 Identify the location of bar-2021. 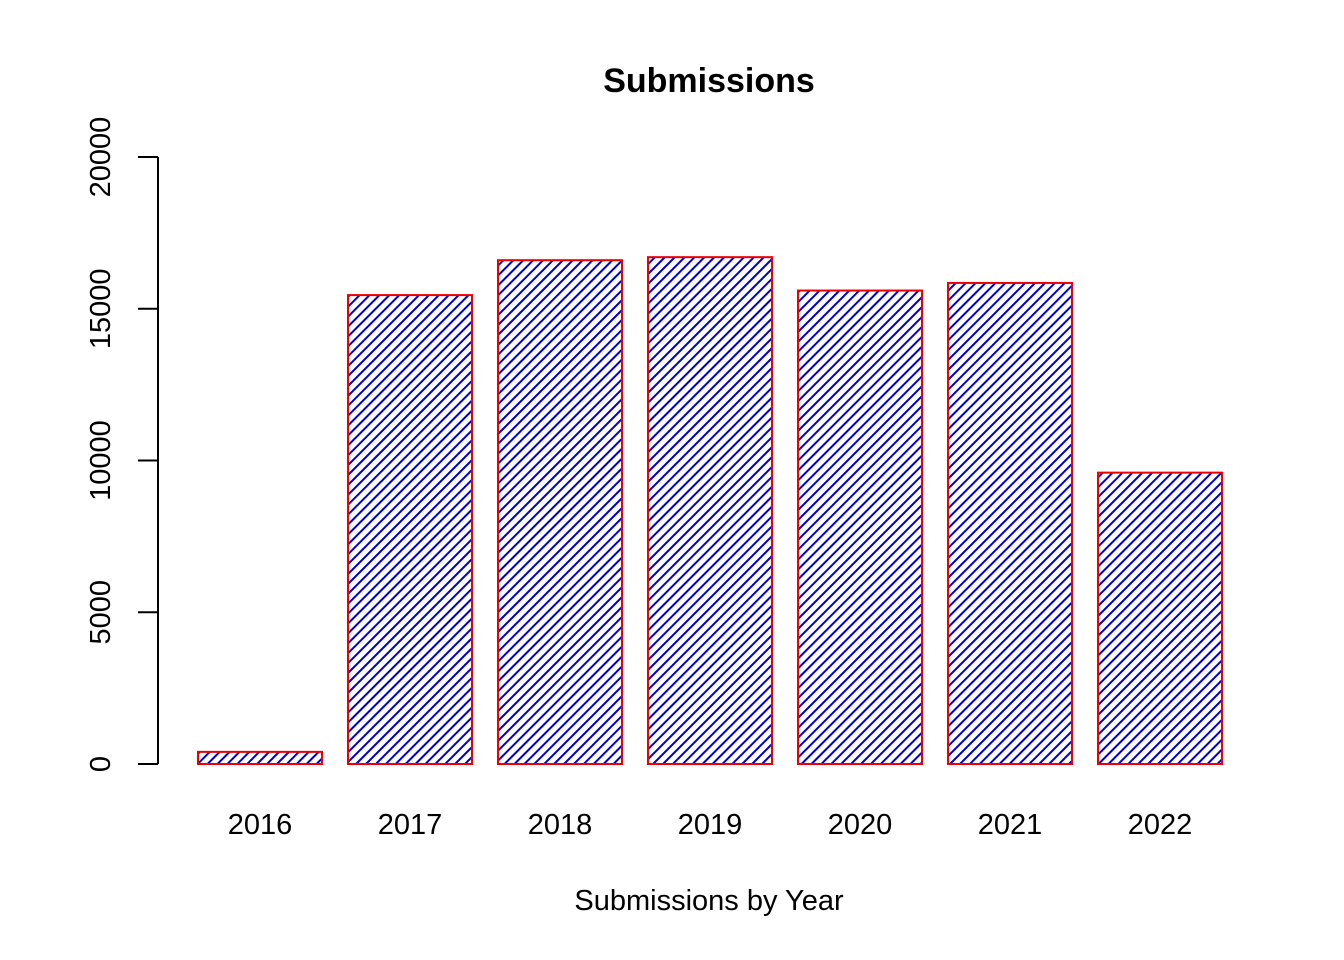
(1010, 523).